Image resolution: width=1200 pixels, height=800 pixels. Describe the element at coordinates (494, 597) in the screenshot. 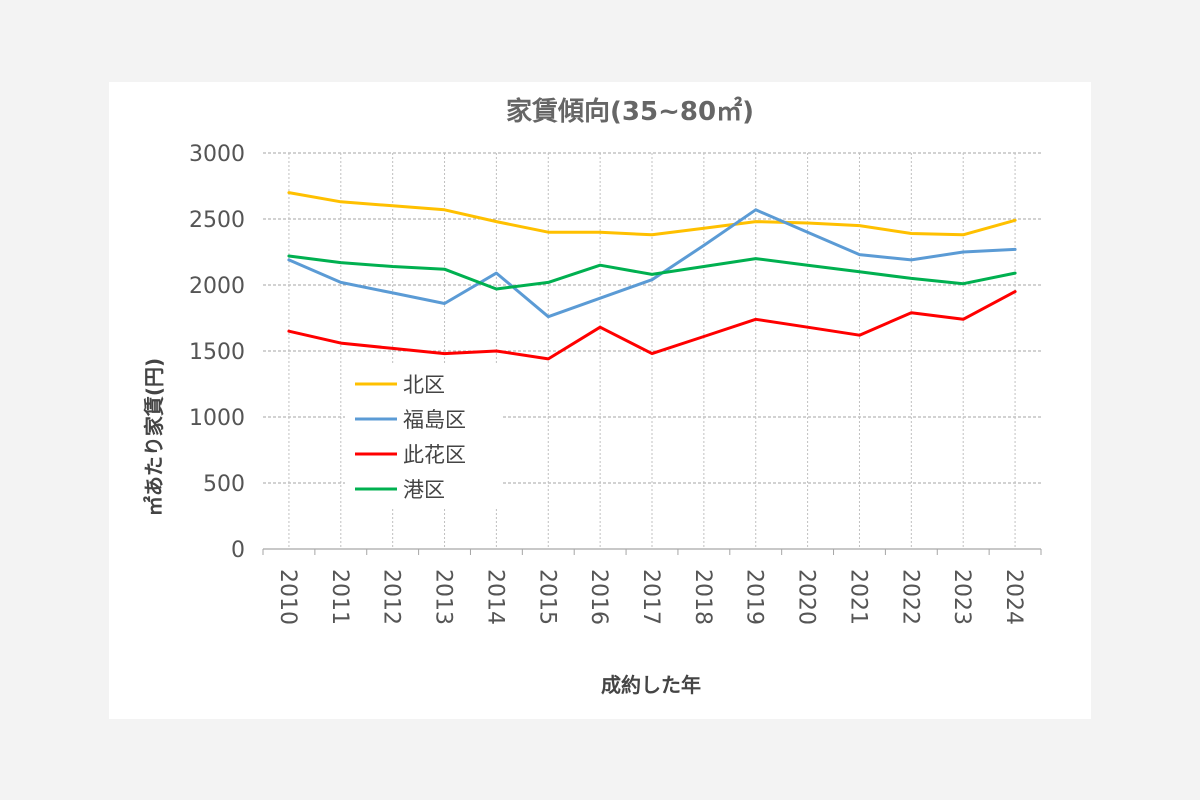

I see `x-tick-label: 2014` at that location.